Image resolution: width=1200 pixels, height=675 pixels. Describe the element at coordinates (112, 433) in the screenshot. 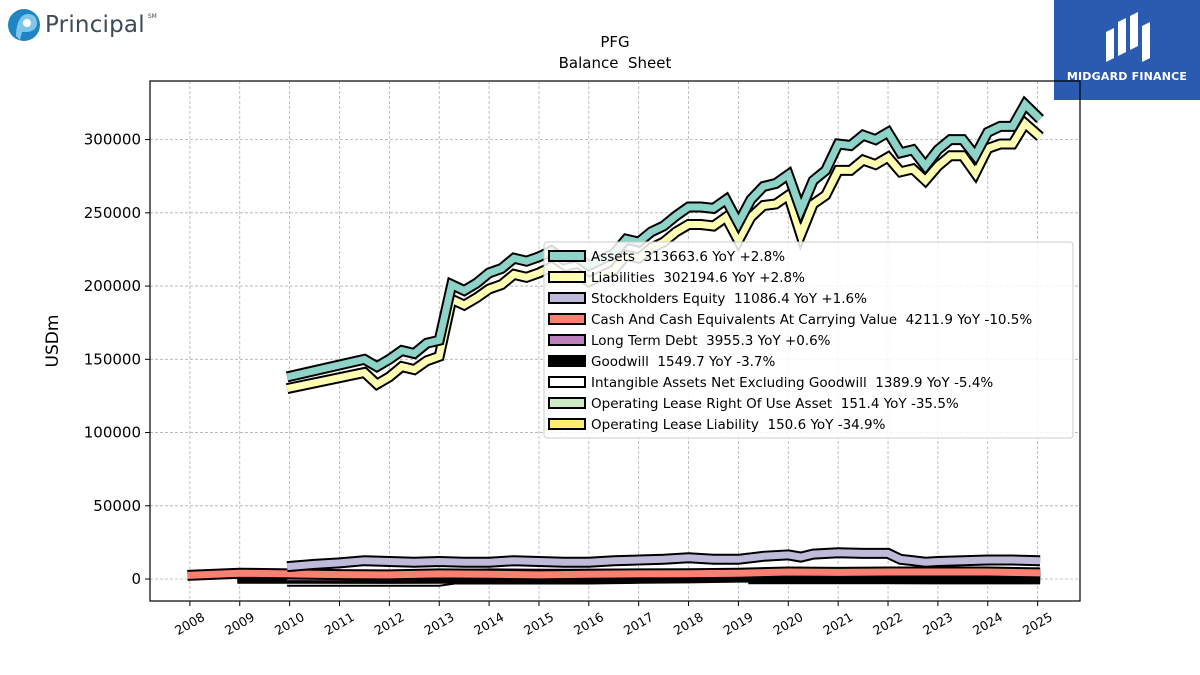

I see `y-tick-label: 100000` at that location.